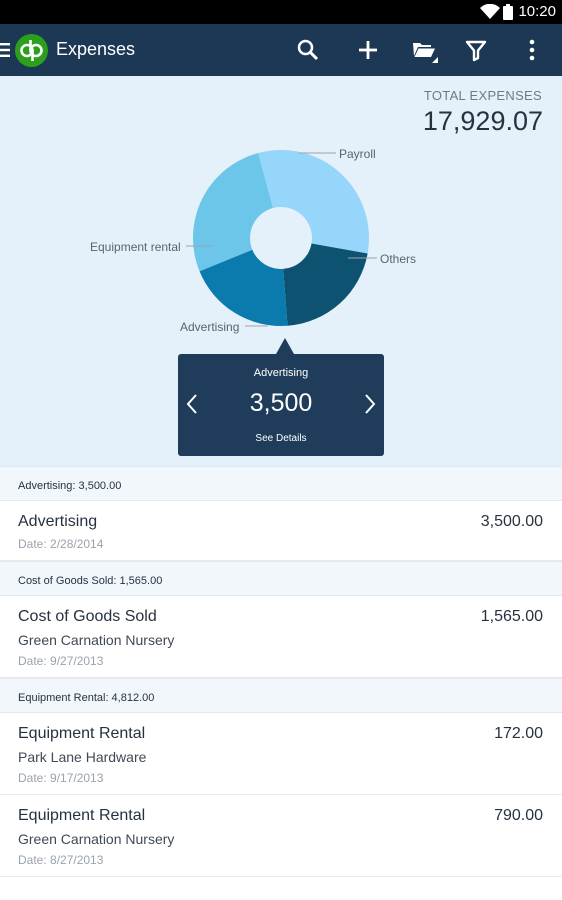 Image resolution: width=562 pixels, height=900 pixels. Describe the element at coordinates (476, 50) in the screenshot. I see `filter-icon` at that location.